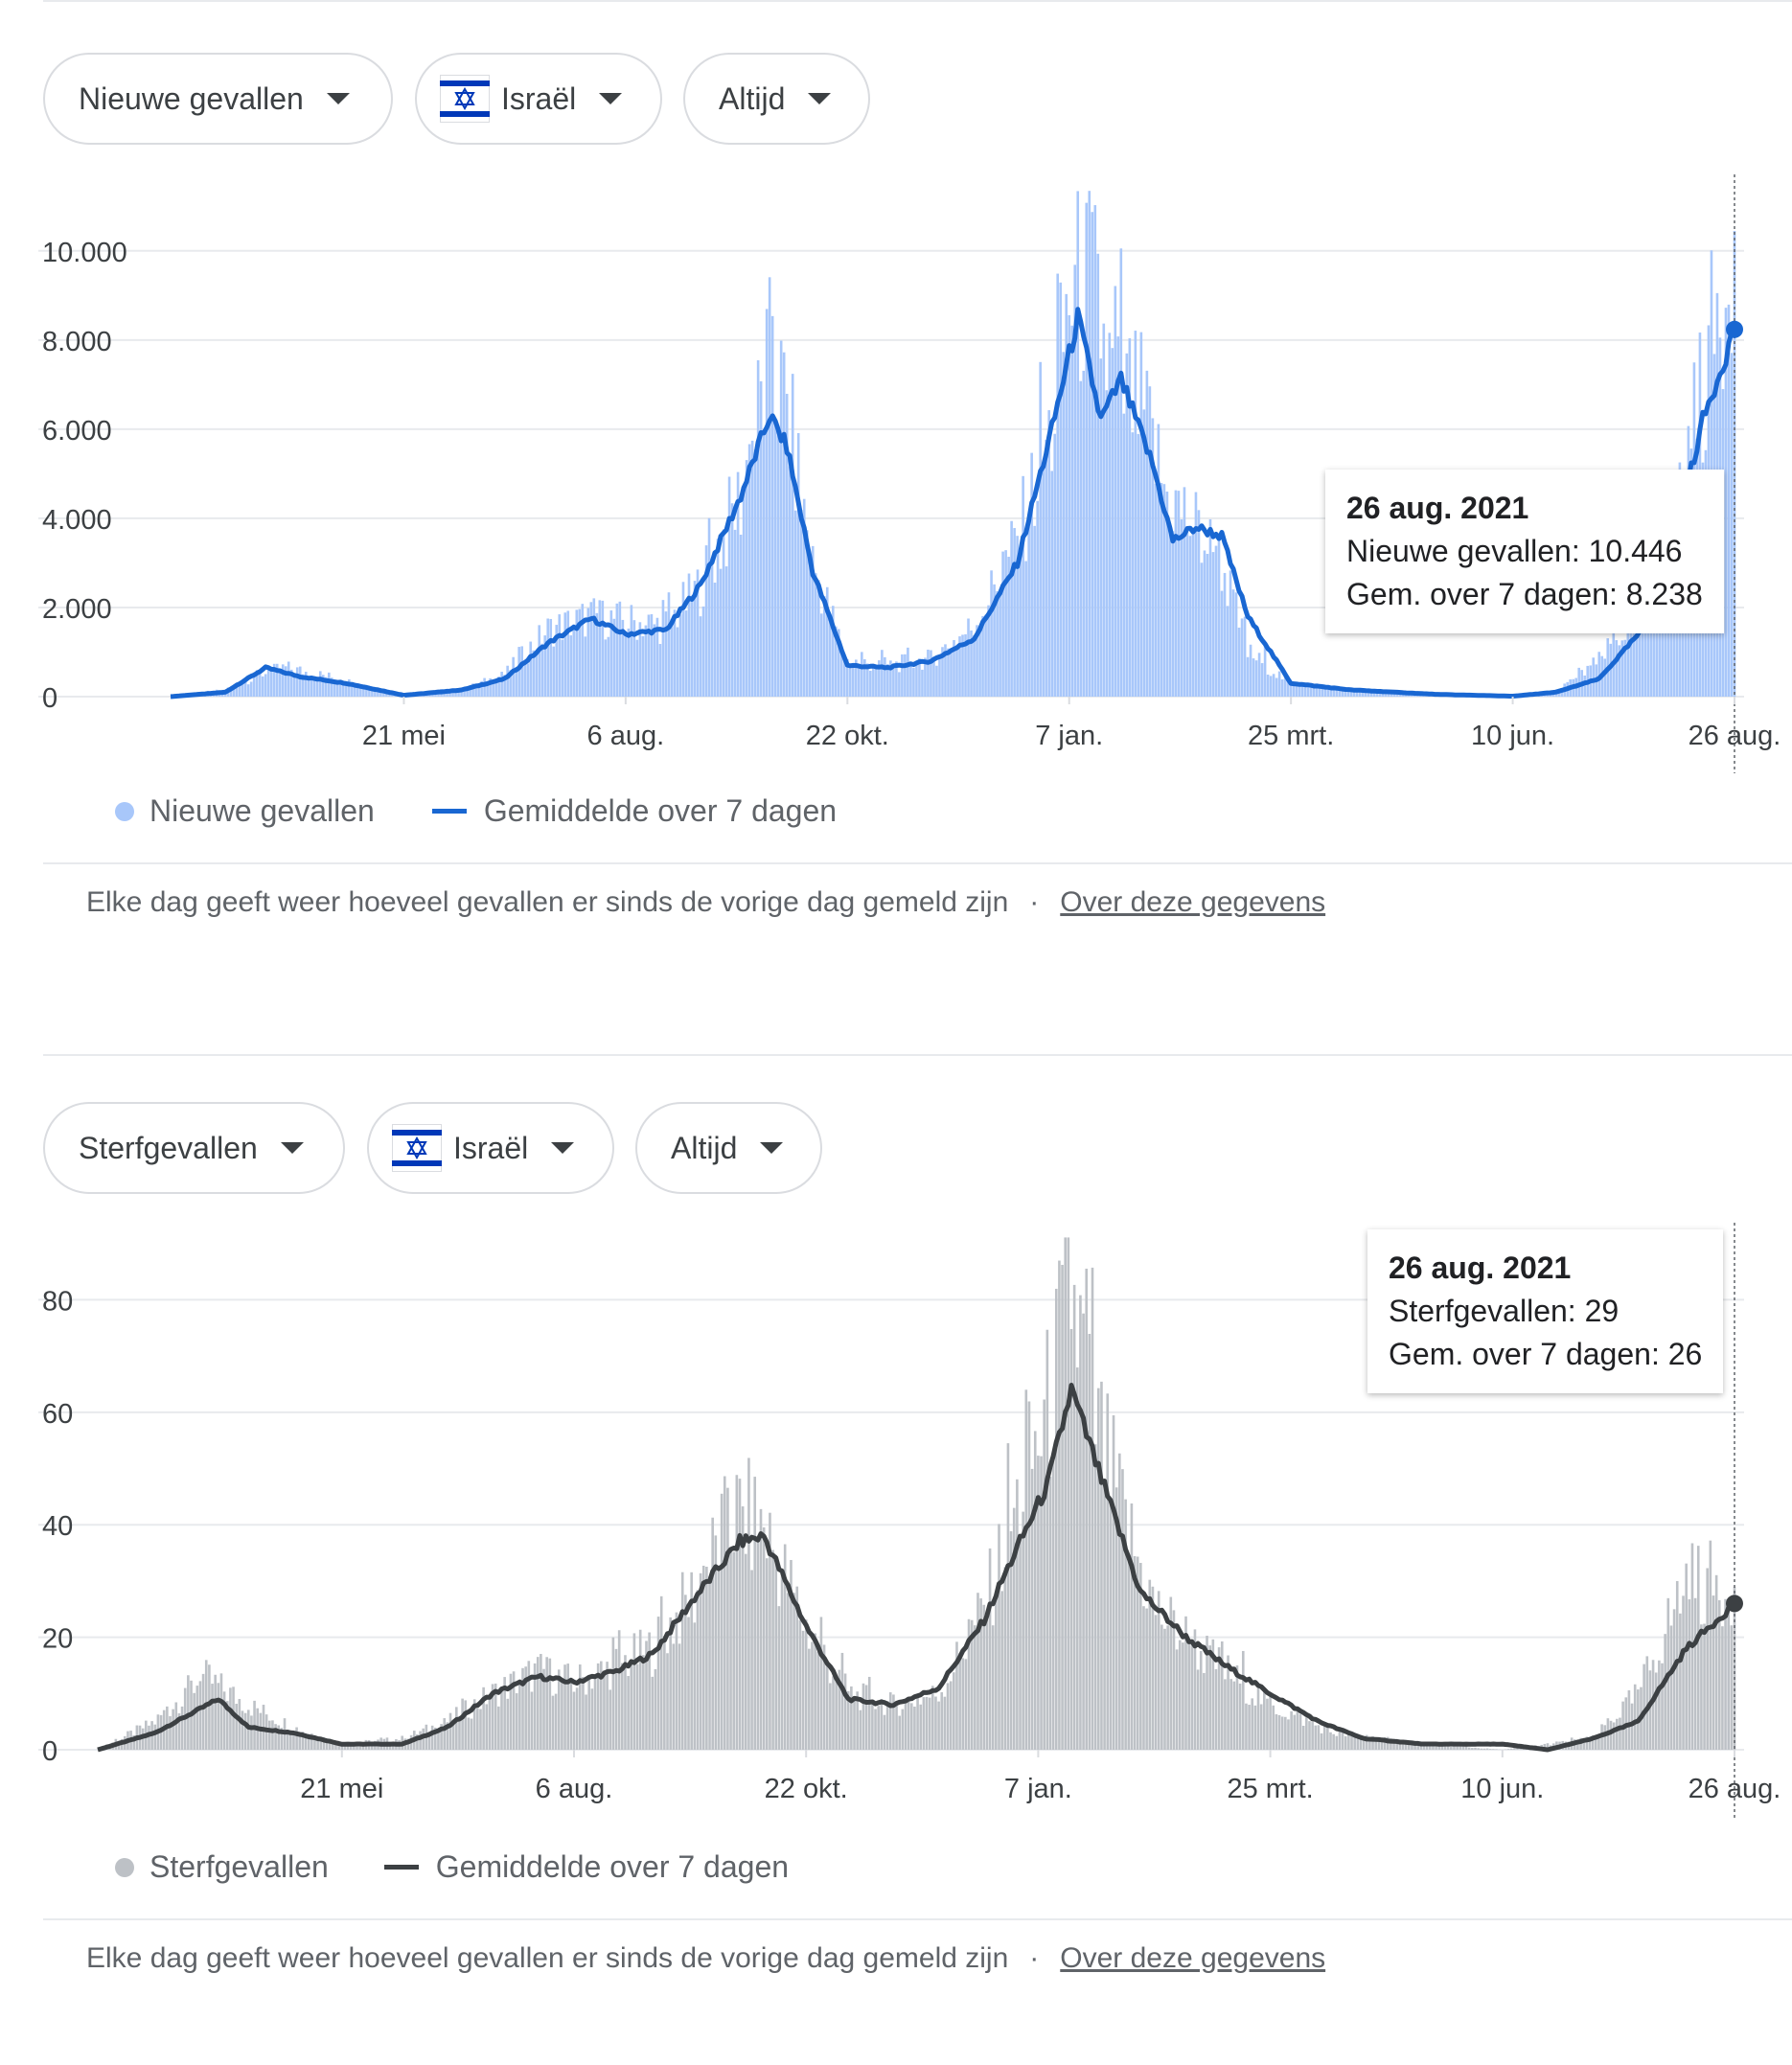 The width and height of the screenshot is (1792, 2065). Describe the element at coordinates (194, 1148) in the screenshot. I see `metric-select: Sterfgevallen` at that location.